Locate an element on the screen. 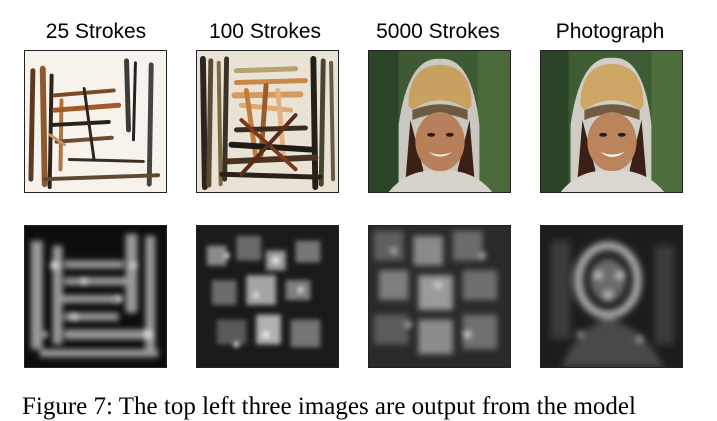 The width and height of the screenshot is (717, 421). heatmap-photograph is located at coordinates (611, 296).